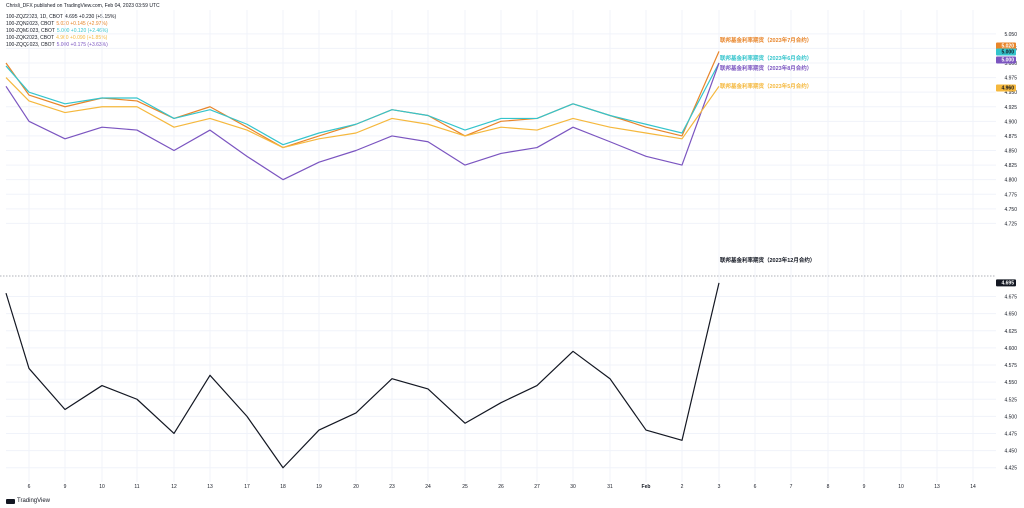  Describe the element at coordinates (136, 487) in the screenshot. I see `x-tick-label: 11` at that location.